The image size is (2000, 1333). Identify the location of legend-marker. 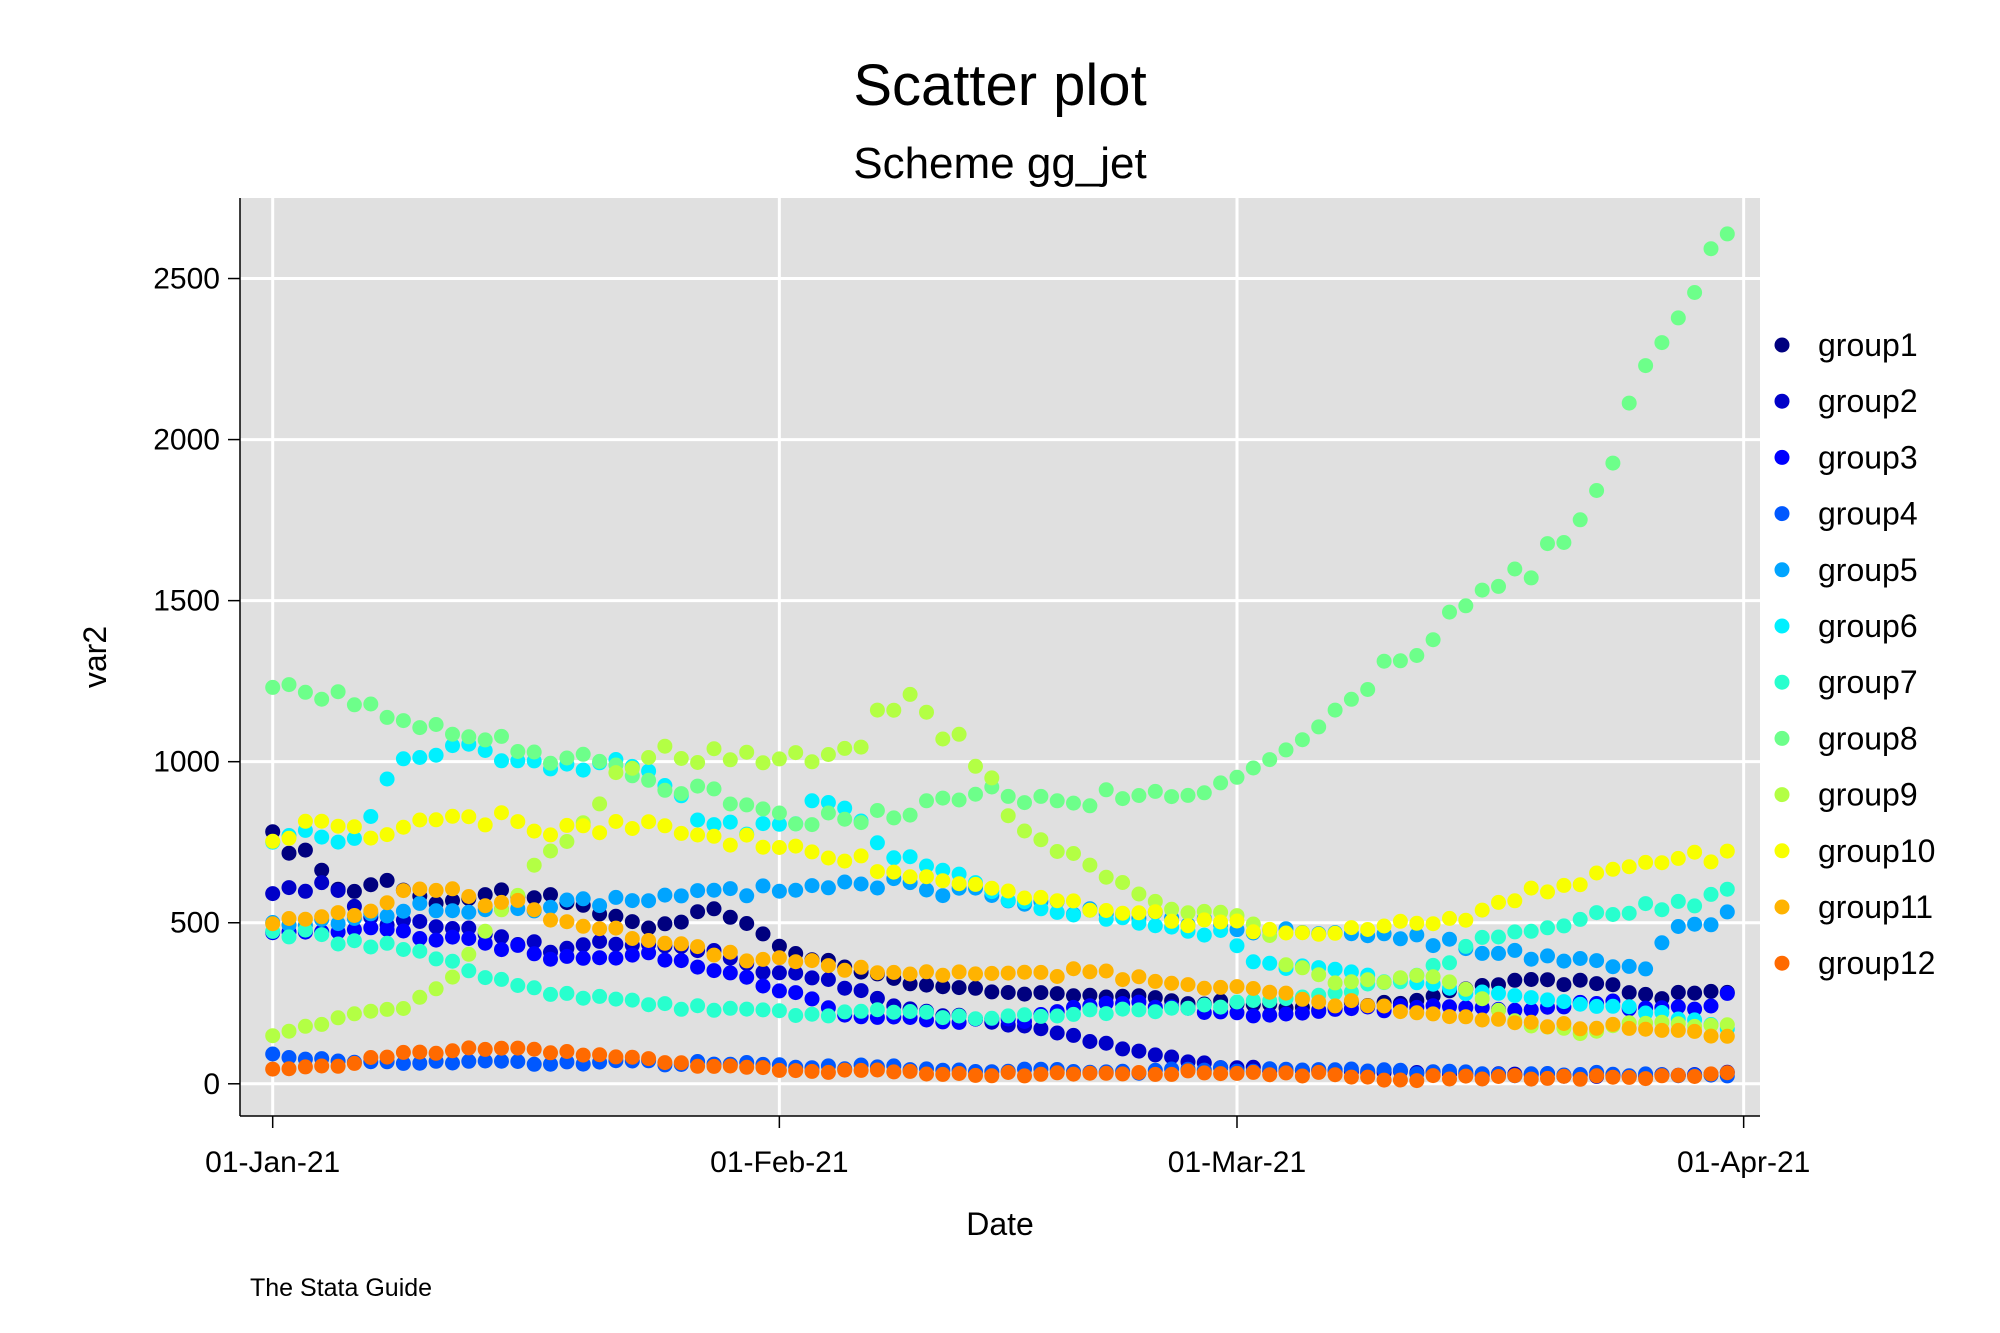
(1782, 401).